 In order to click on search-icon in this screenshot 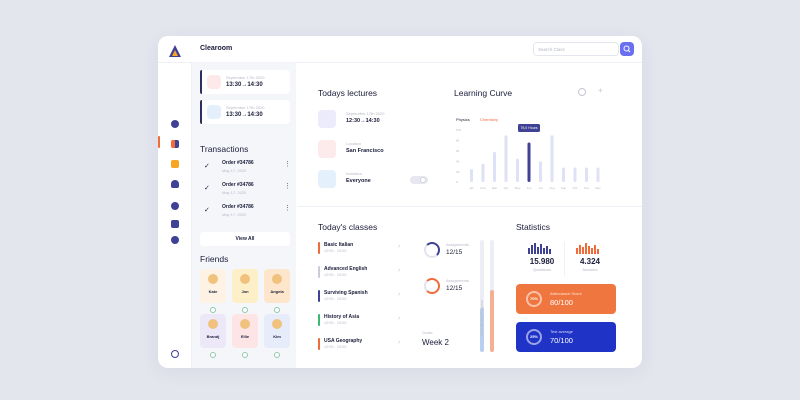, I will do `click(627, 49)`.